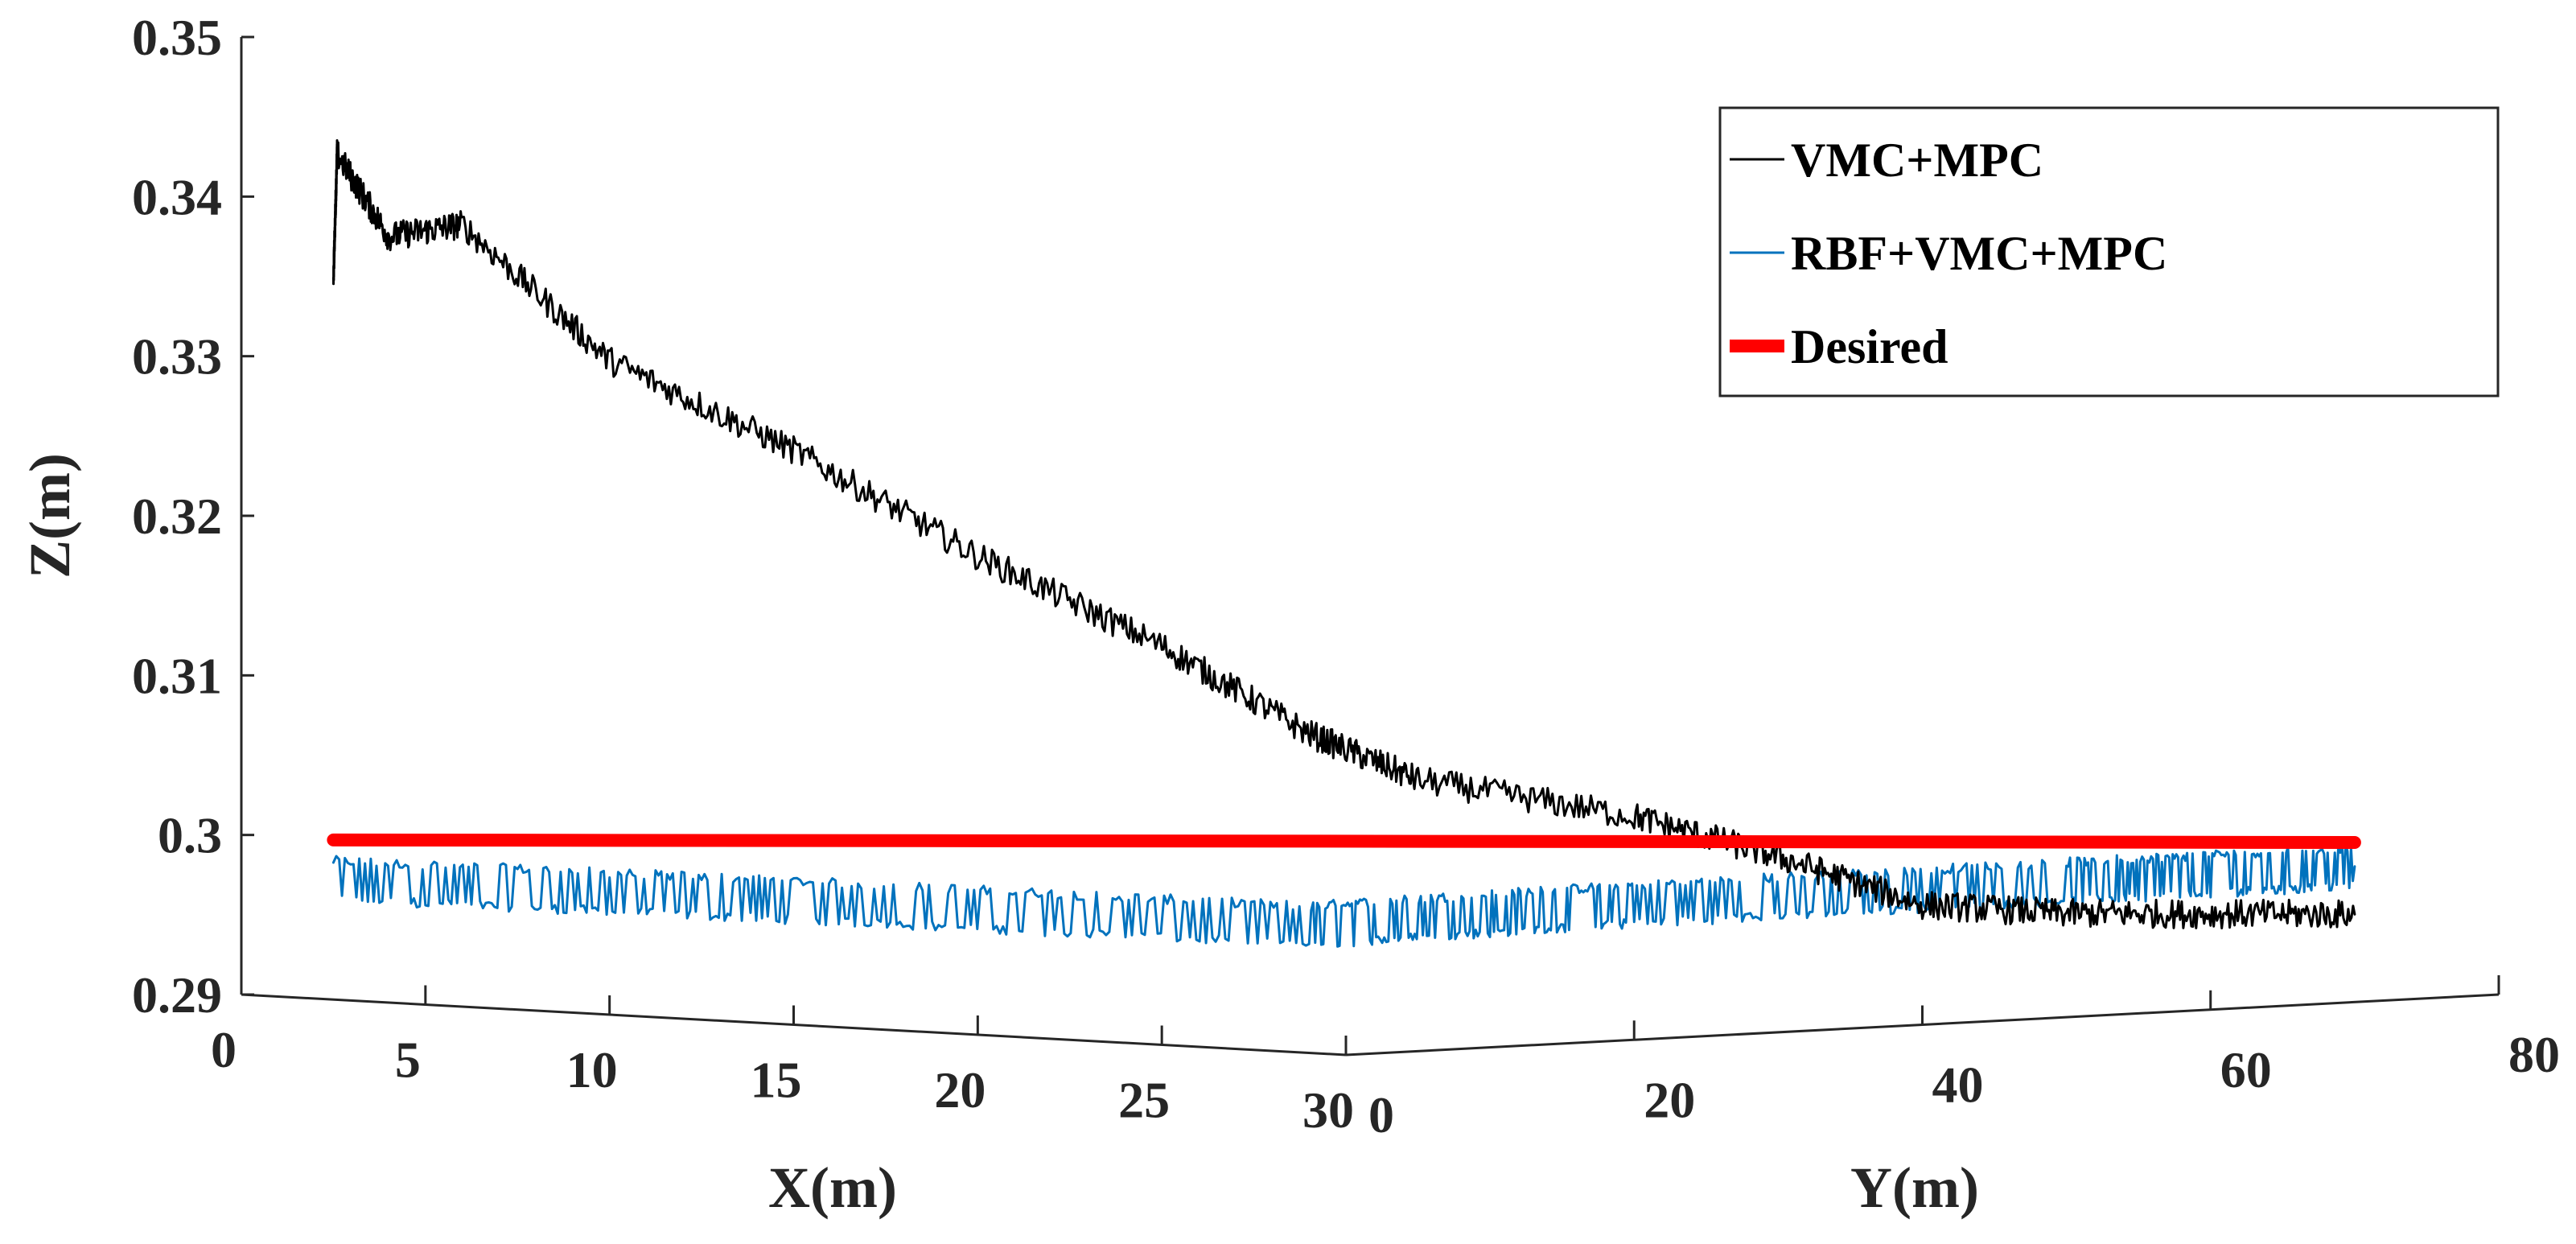 This screenshot has height=1244, width=2576. Describe the element at coordinates (1958, 1085) in the screenshot. I see `y-tick-label: 40` at that location.